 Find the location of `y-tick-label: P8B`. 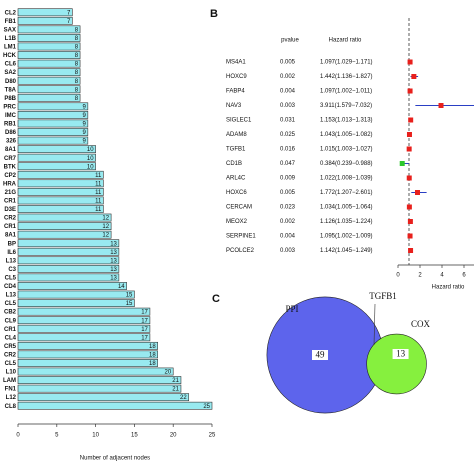

y-tick-label: P8B is located at coordinates (10, 99).